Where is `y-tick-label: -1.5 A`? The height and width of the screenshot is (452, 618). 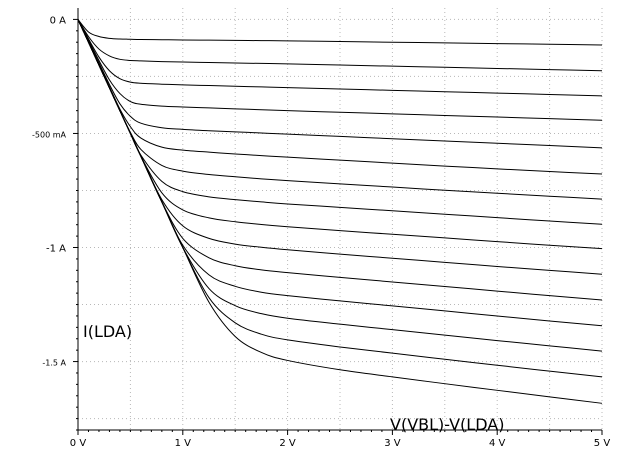
y-tick-label: -1.5 A is located at coordinates (54, 363).